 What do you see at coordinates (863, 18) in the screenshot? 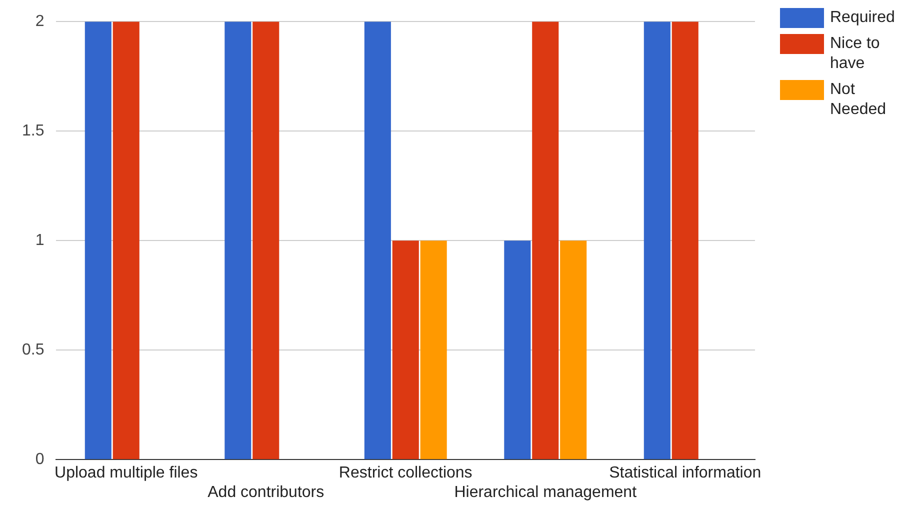
I see `legend-label: Required` at bounding box center [863, 18].